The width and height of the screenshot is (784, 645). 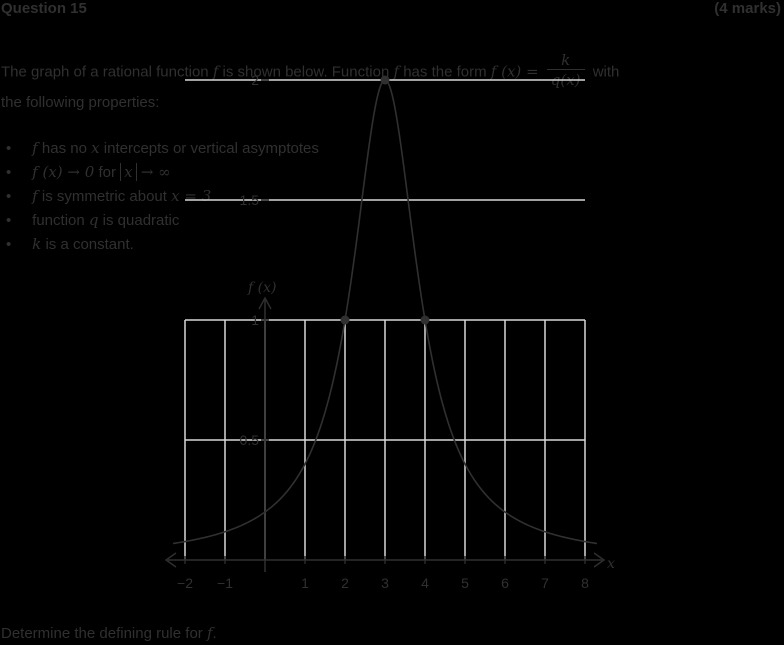 What do you see at coordinates (305, 583) in the screenshot?
I see `x-tick-label: 1` at bounding box center [305, 583].